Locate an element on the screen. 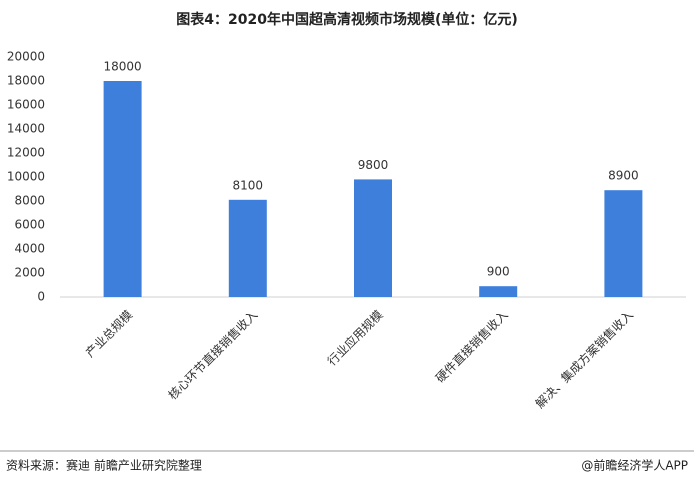 The width and height of the screenshot is (694, 485). credit-note: @前瞻经济学人APP is located at coordinates (634, 465).